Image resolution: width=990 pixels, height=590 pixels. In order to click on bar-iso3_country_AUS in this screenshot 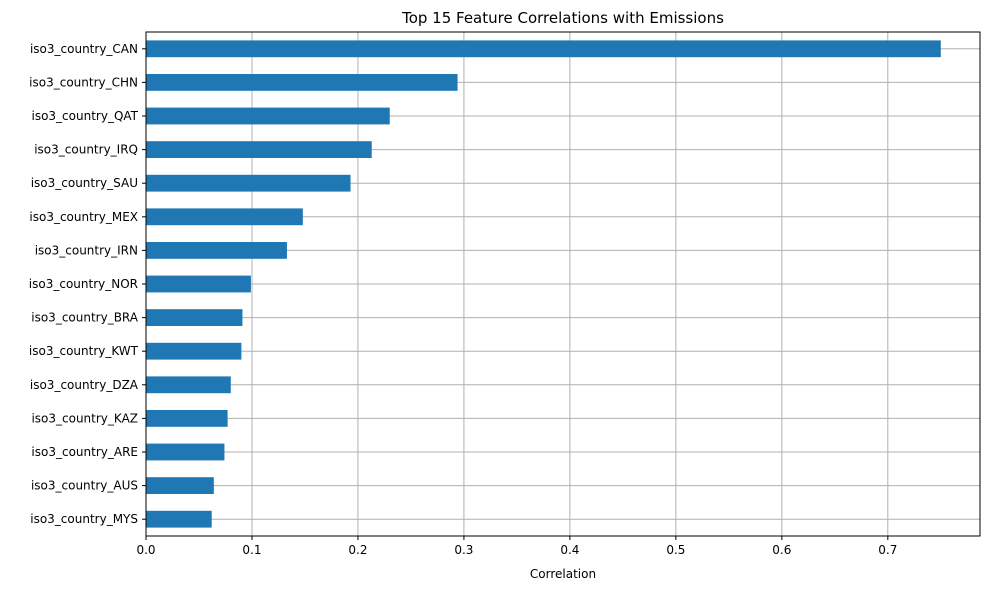, I will do `click(180, 485)`.